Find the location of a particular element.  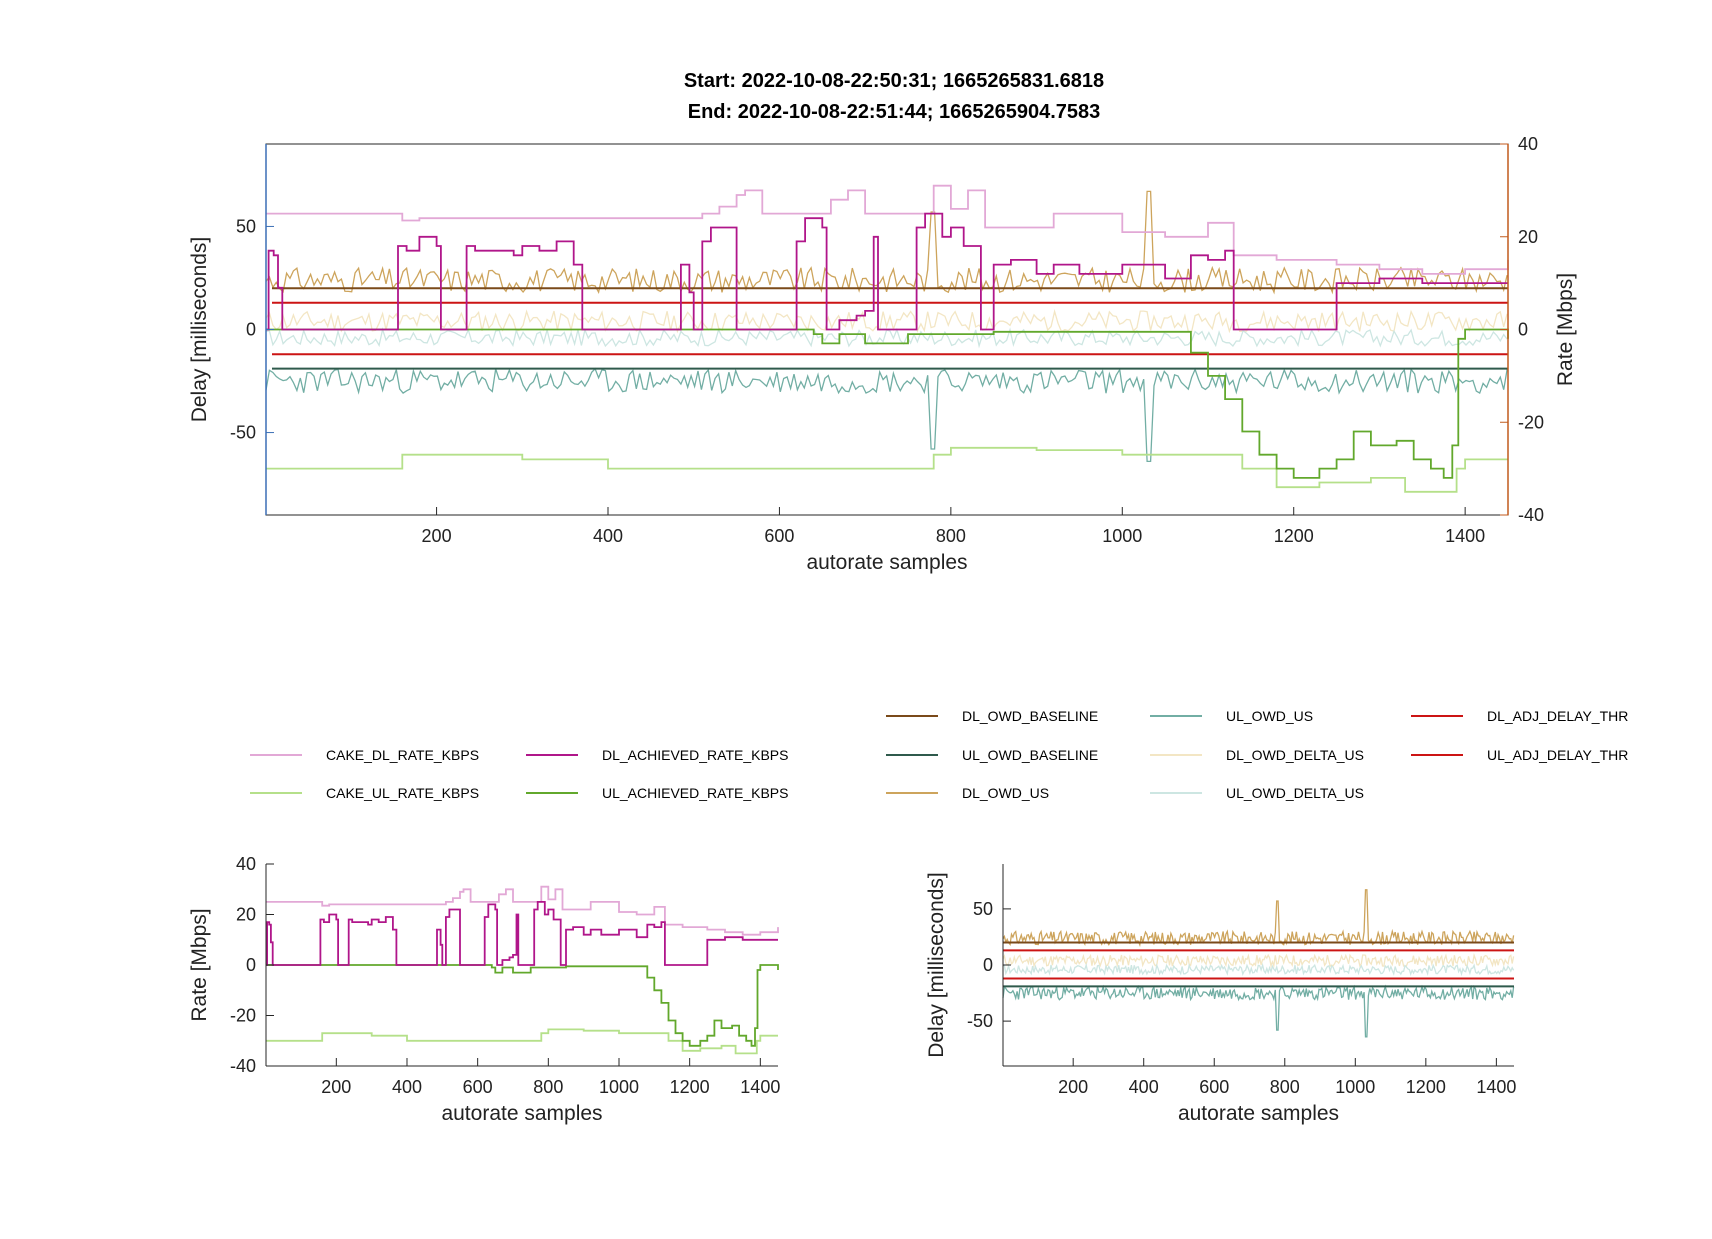

legend-label: DL_OWD_BASELINE is located at coordinates (1030, 716).